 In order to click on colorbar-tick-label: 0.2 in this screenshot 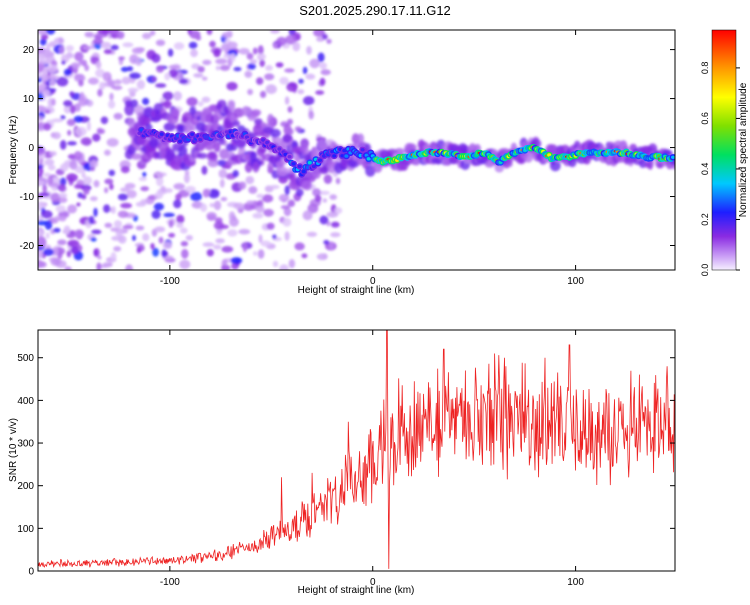, I will do `click(705, 219)`.